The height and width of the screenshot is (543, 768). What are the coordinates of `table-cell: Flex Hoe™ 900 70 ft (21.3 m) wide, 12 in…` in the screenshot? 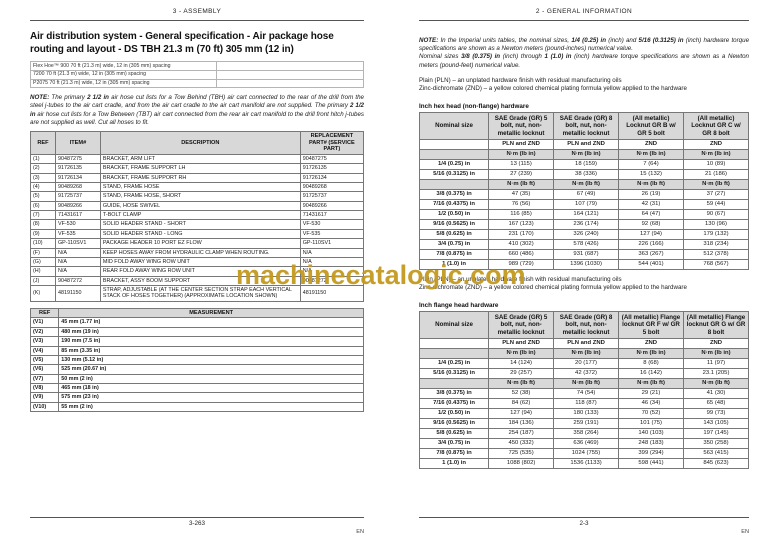 It's located at (123, 66).